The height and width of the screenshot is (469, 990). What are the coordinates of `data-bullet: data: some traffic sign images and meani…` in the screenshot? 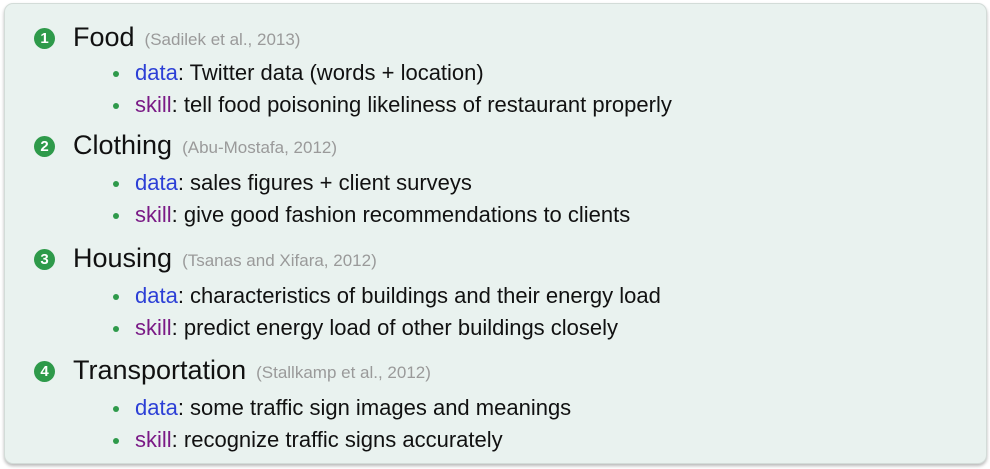 It's located at (342, 408).